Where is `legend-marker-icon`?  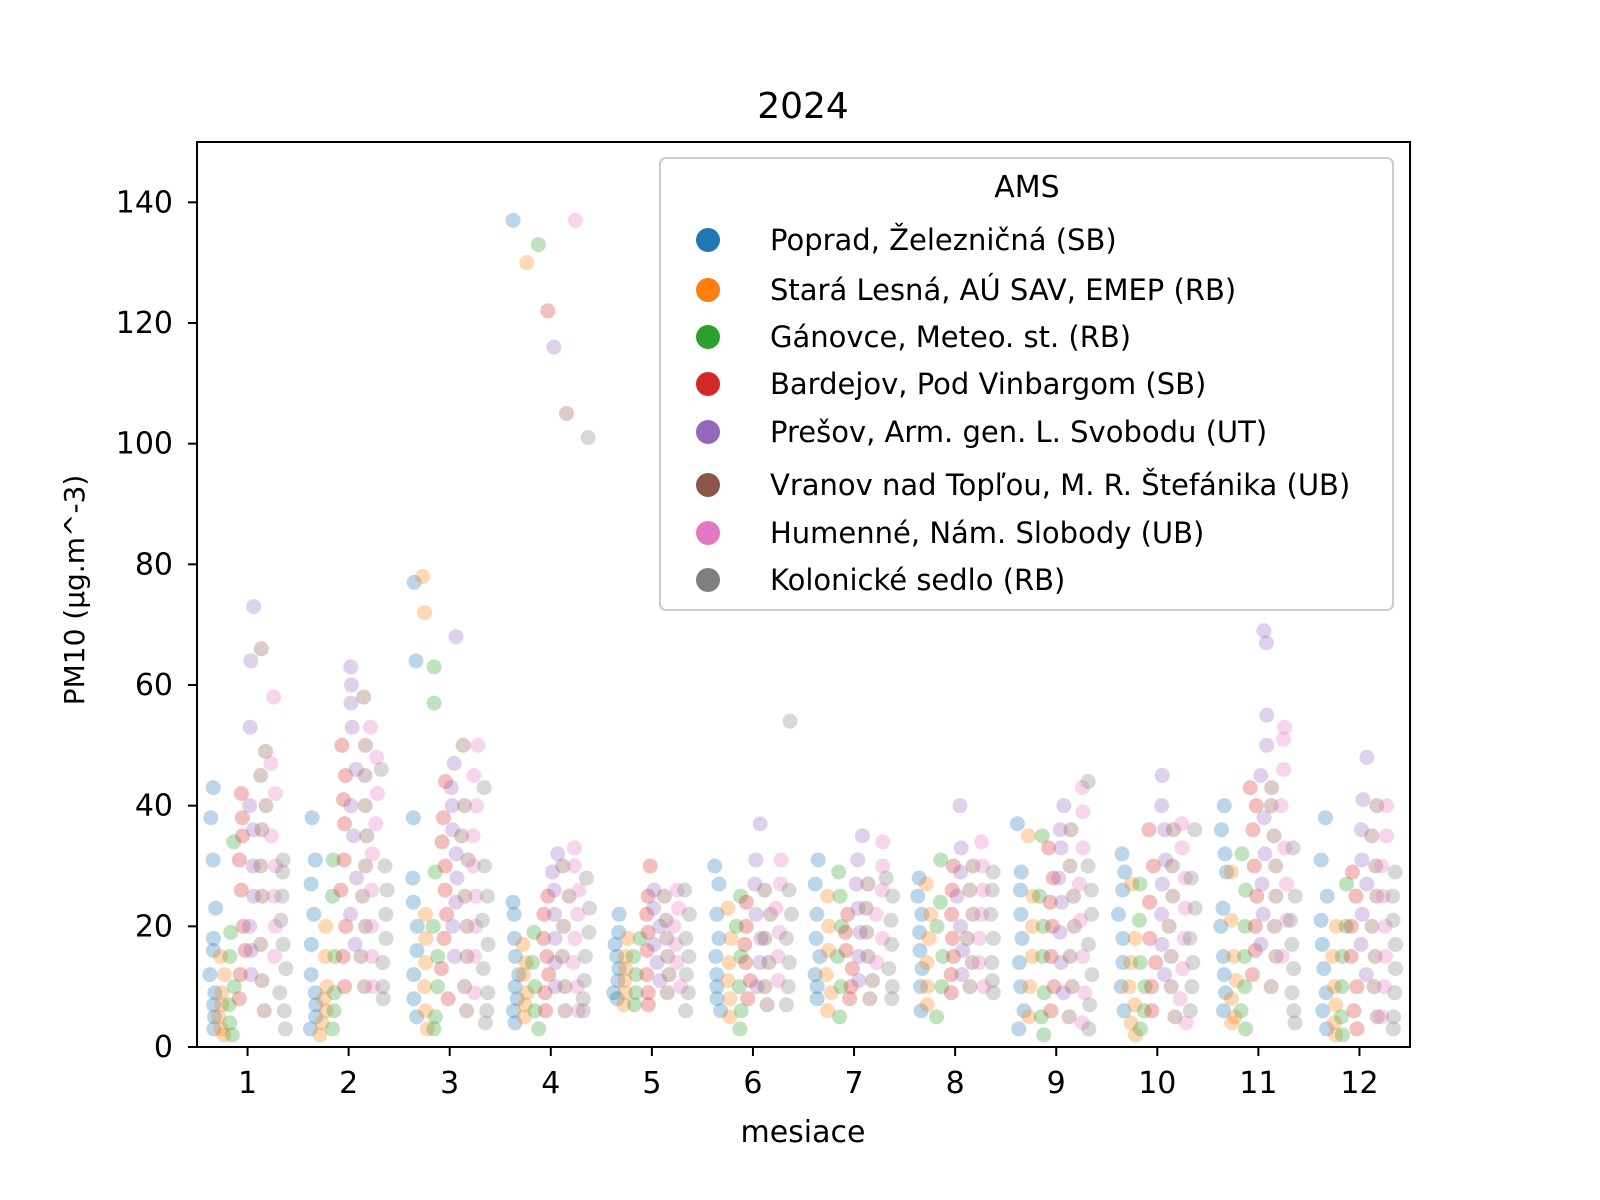 legend-marker-icon is located at coordinates (708, 580).